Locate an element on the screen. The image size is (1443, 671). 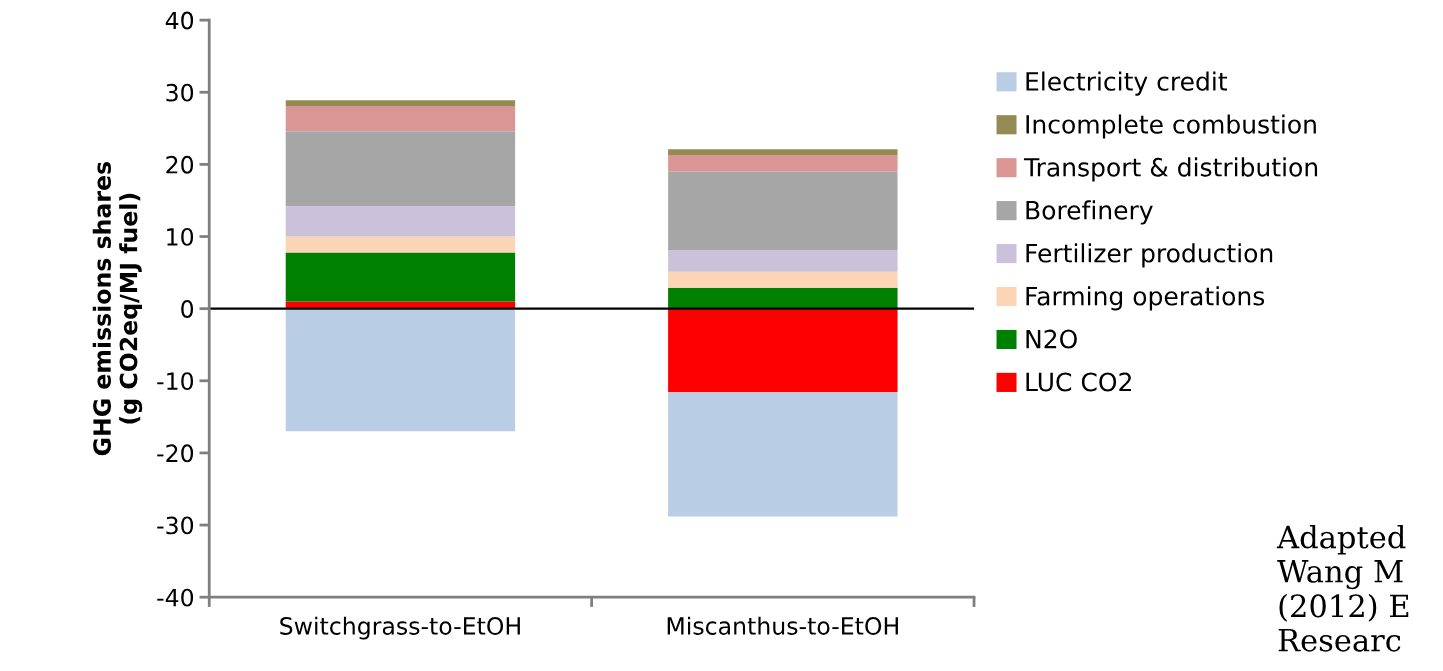
legend-label: Farming operations is located at coordinates (1145, 298).